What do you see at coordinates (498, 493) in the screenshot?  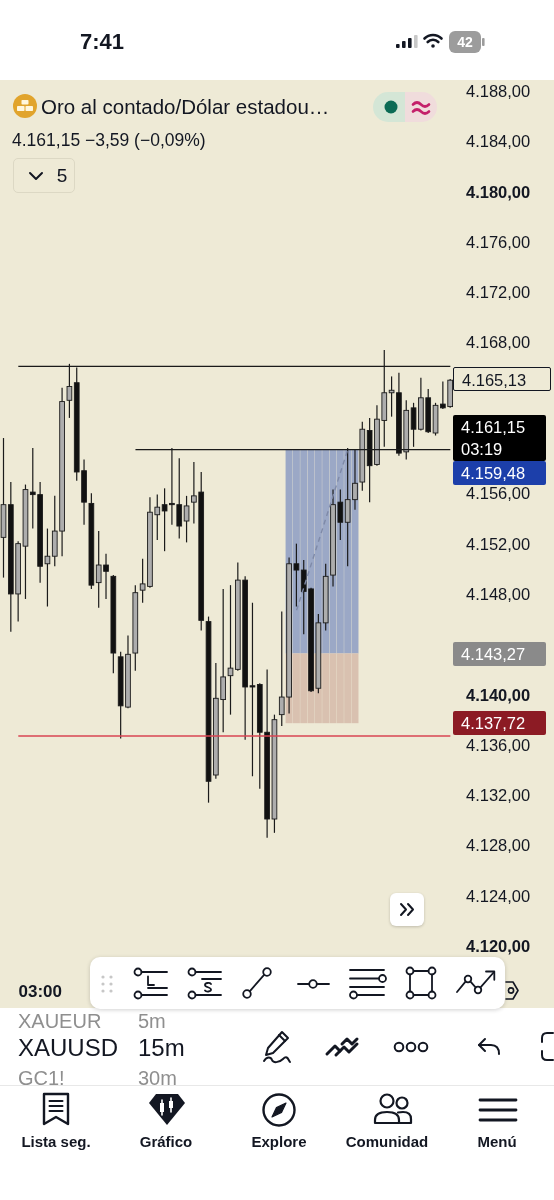 I see `y-tick-label: 4.156,00` at bounding box center [498, 493].